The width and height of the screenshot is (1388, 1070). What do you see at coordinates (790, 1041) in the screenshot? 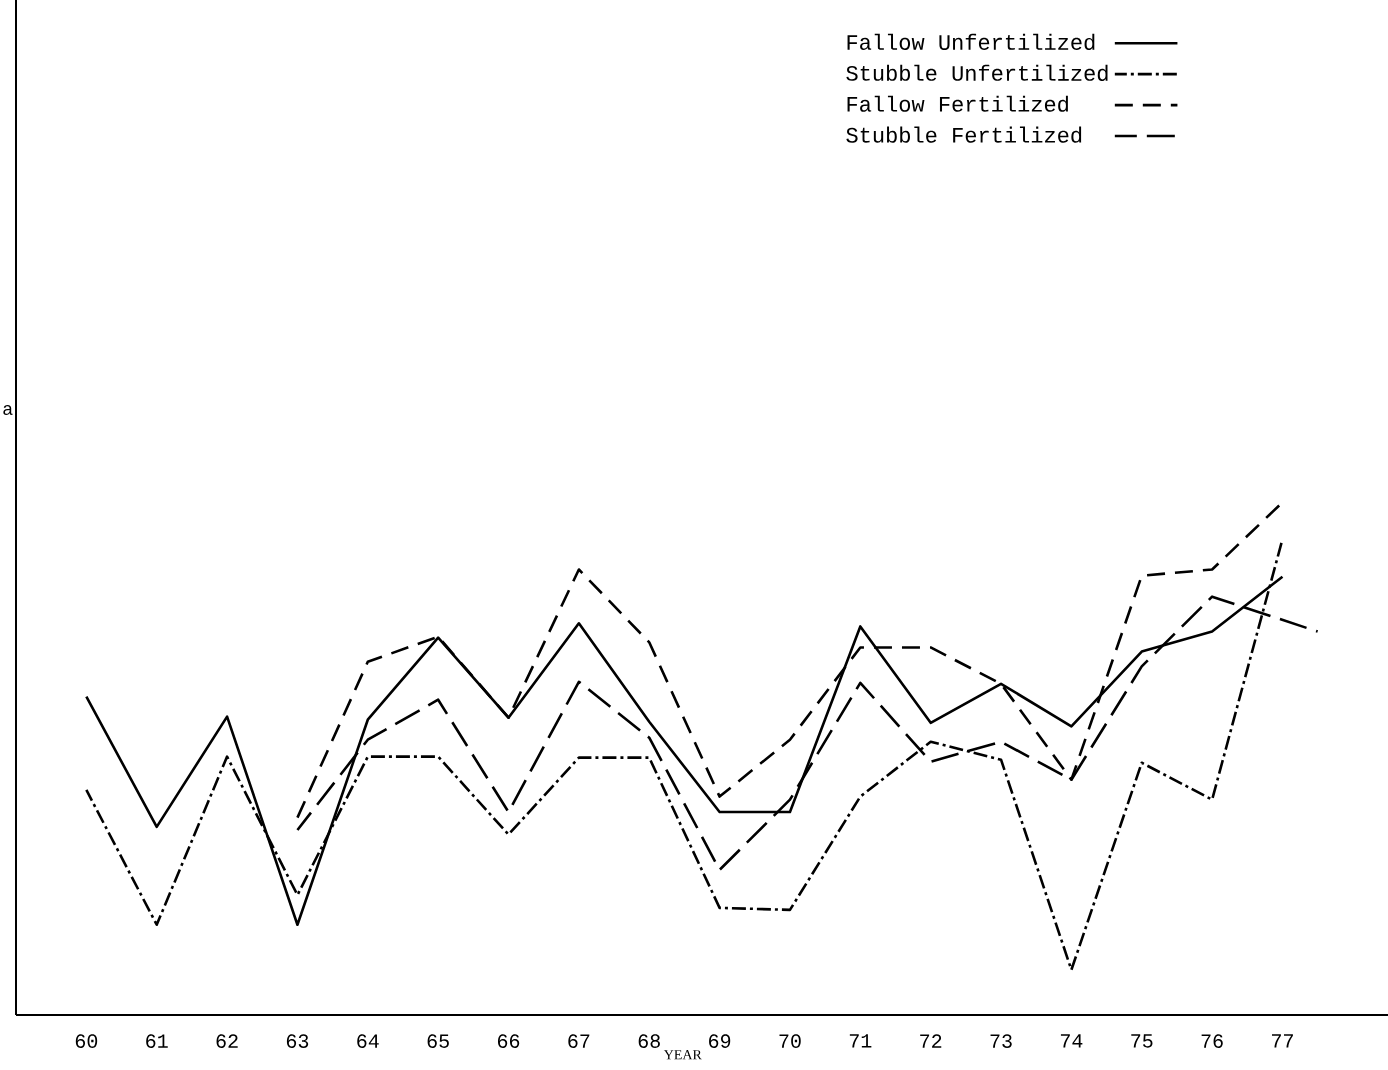
I see `x-tick-label: 70` at bounding box center [790, 1041].